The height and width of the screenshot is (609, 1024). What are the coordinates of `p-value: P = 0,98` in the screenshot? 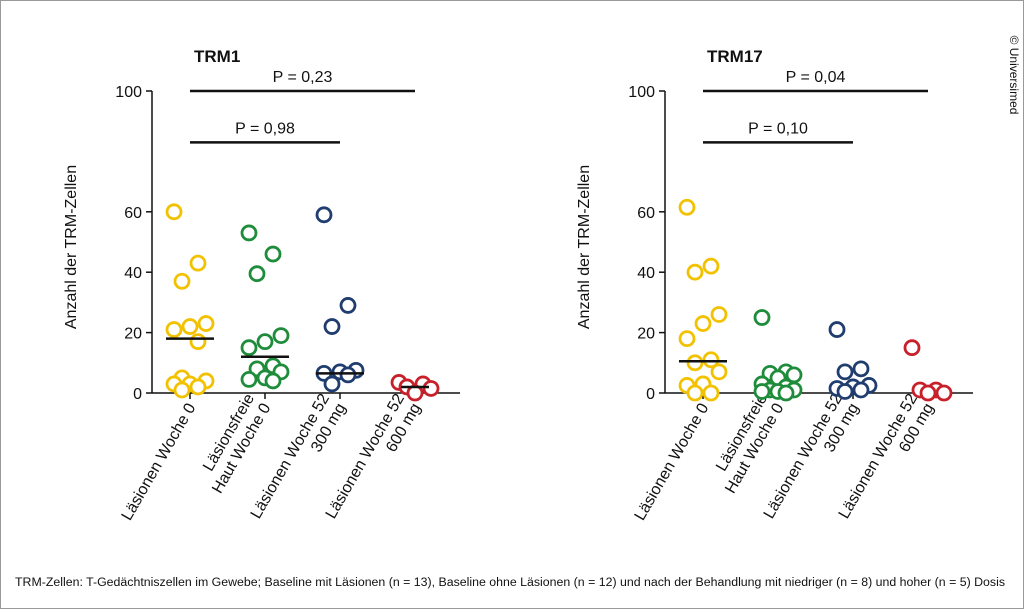 It's located at (265, 128).